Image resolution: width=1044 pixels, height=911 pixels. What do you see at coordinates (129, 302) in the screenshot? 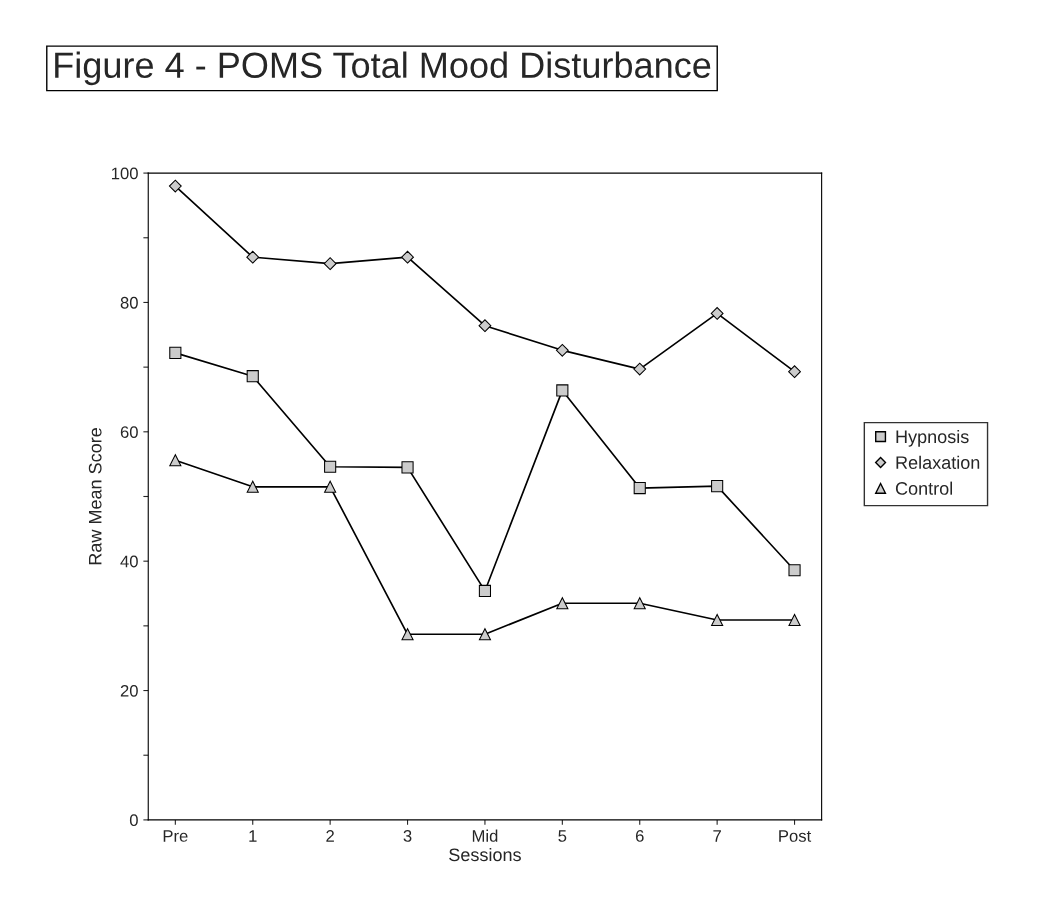
I see `y-tick-label: 80` at bounding box center [129, 302].